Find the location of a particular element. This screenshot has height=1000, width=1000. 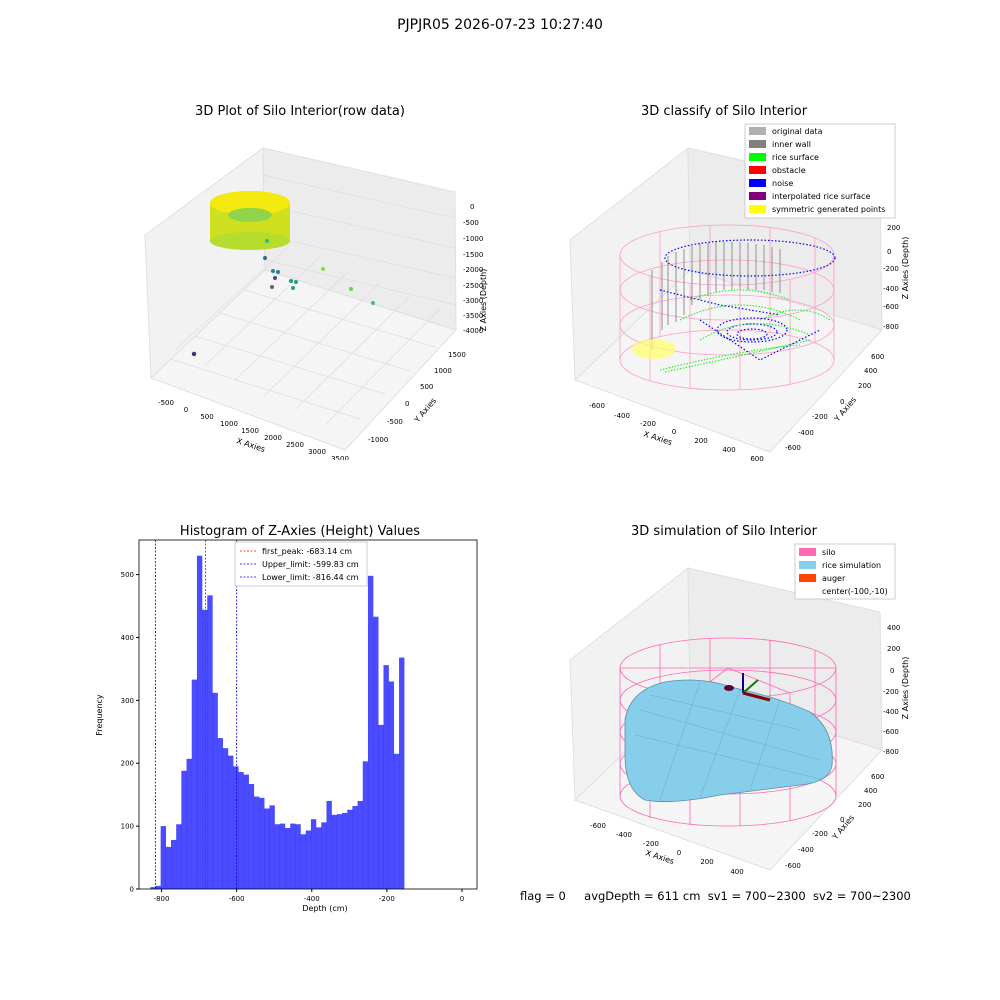

raw-x-ticks: -500 0 500 1000 1500 2000 2500 3000 3500 is located at coordinates (253, 429).